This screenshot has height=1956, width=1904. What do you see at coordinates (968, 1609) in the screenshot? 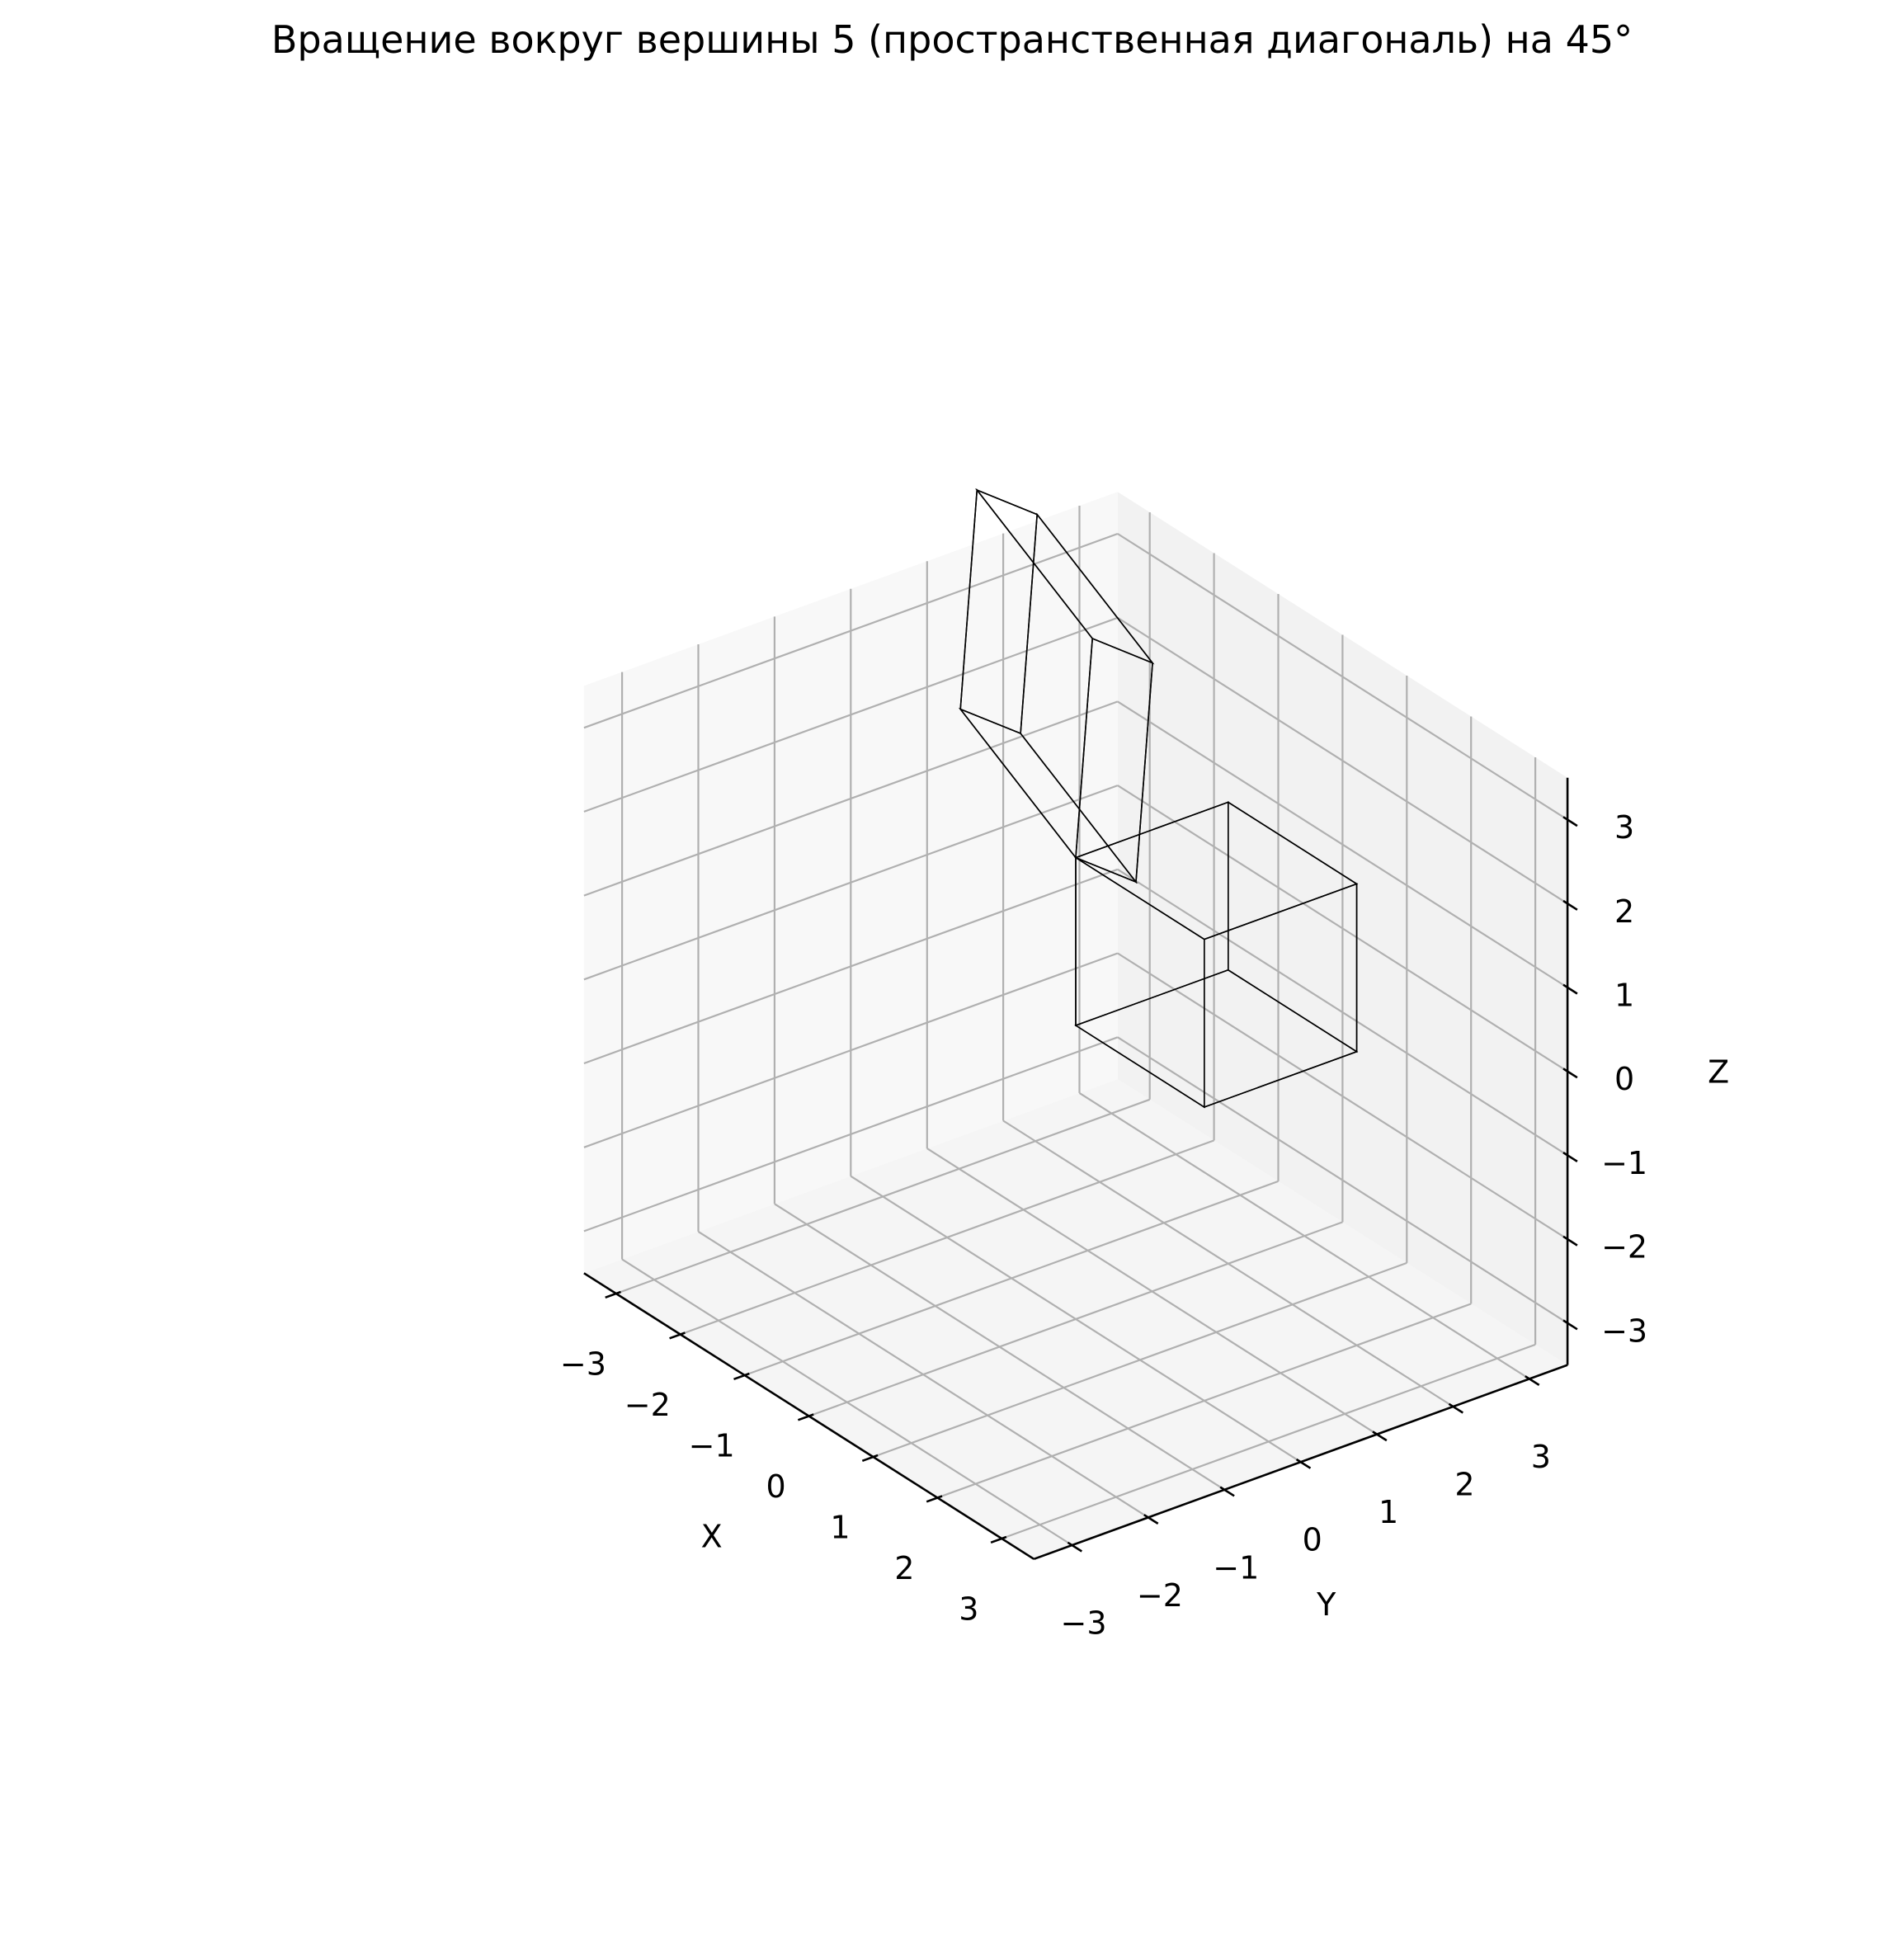
I see `x-tick-label: 3` at bounding box center [968, 1609].